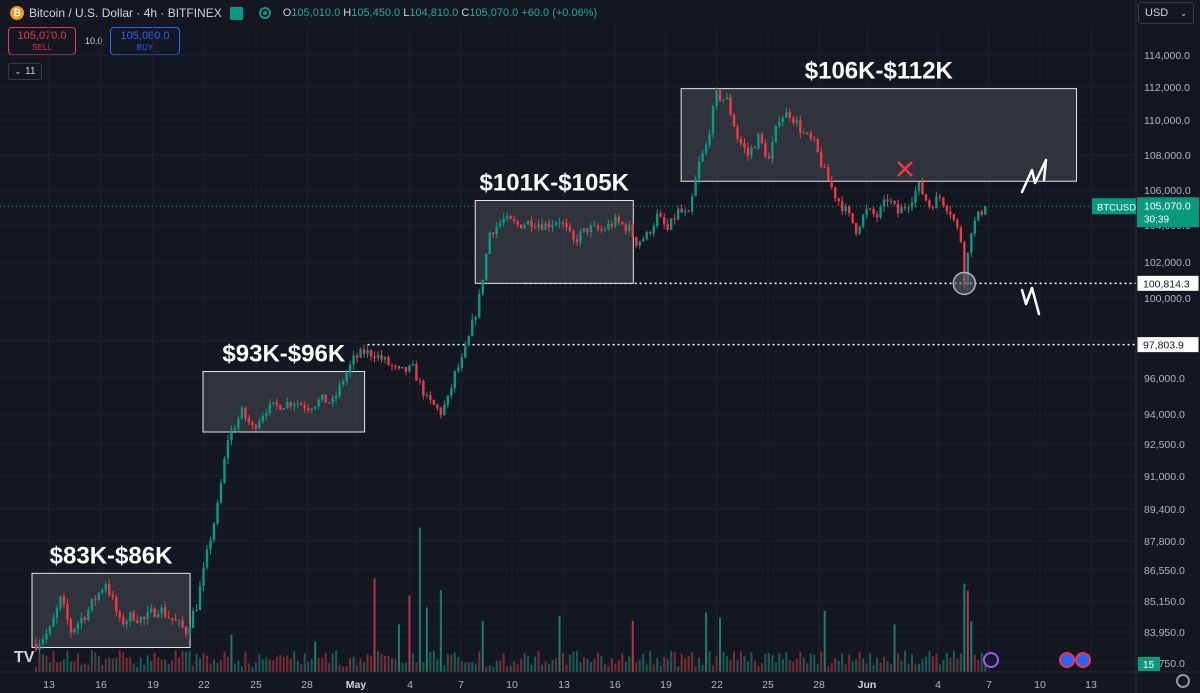 The height and width of the screenshot is (693, 1200). What do you see at coordinates (554, 242) in the screenshot?
I see `range-zone` at bounding box center [554, 242].